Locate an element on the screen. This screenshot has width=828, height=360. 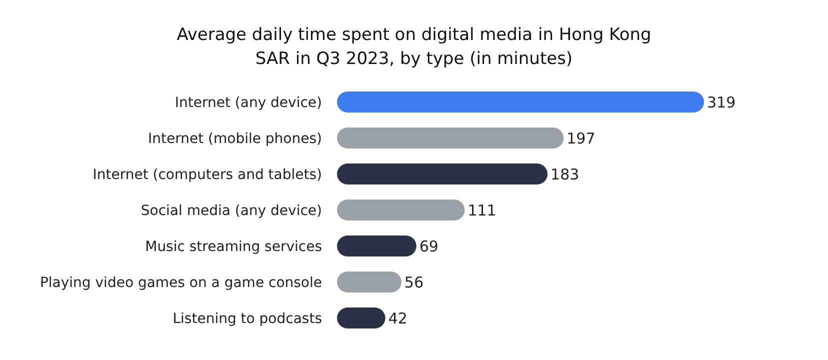
y-tick-label: Internet (computers and tablets) is located at coordinates (207, 174).